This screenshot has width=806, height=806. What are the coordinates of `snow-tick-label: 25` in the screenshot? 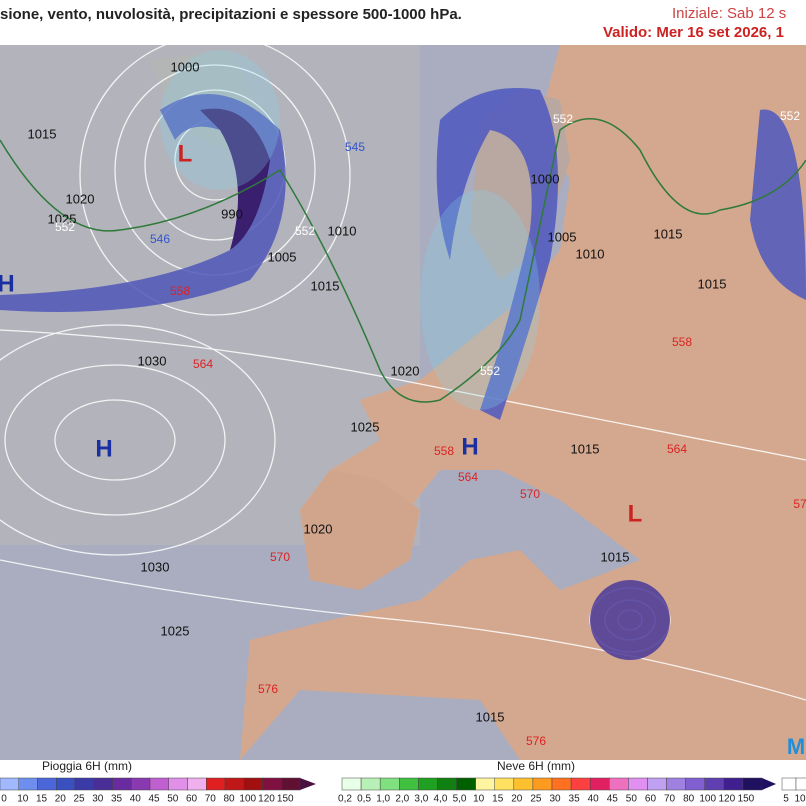 It's located at (536, 799).